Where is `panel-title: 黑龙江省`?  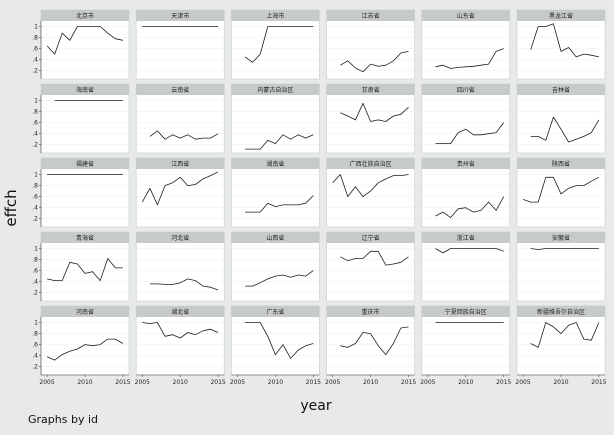 panel-title: 黑龙江省 is located at coordinates (561, 16).